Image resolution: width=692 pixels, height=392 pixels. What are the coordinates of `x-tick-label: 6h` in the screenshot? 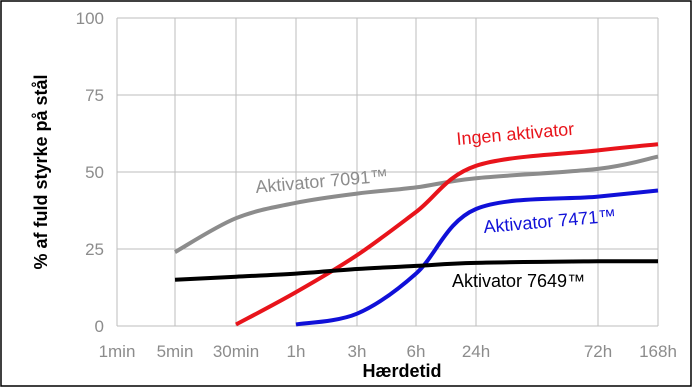 It's located at (416, 351).